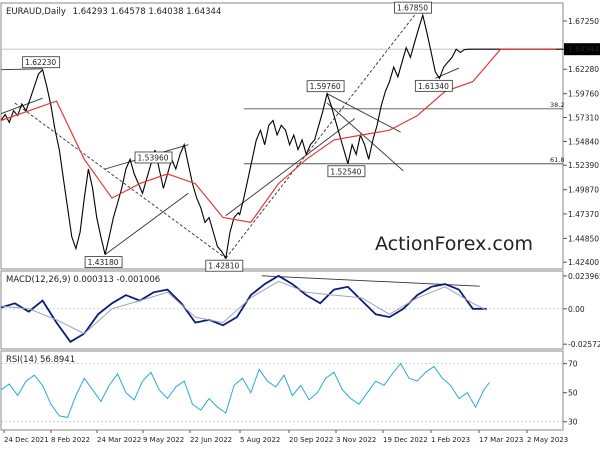 This screenshot has height=450, width=600. I want to click on series-rsi-line, so click(245, 390).